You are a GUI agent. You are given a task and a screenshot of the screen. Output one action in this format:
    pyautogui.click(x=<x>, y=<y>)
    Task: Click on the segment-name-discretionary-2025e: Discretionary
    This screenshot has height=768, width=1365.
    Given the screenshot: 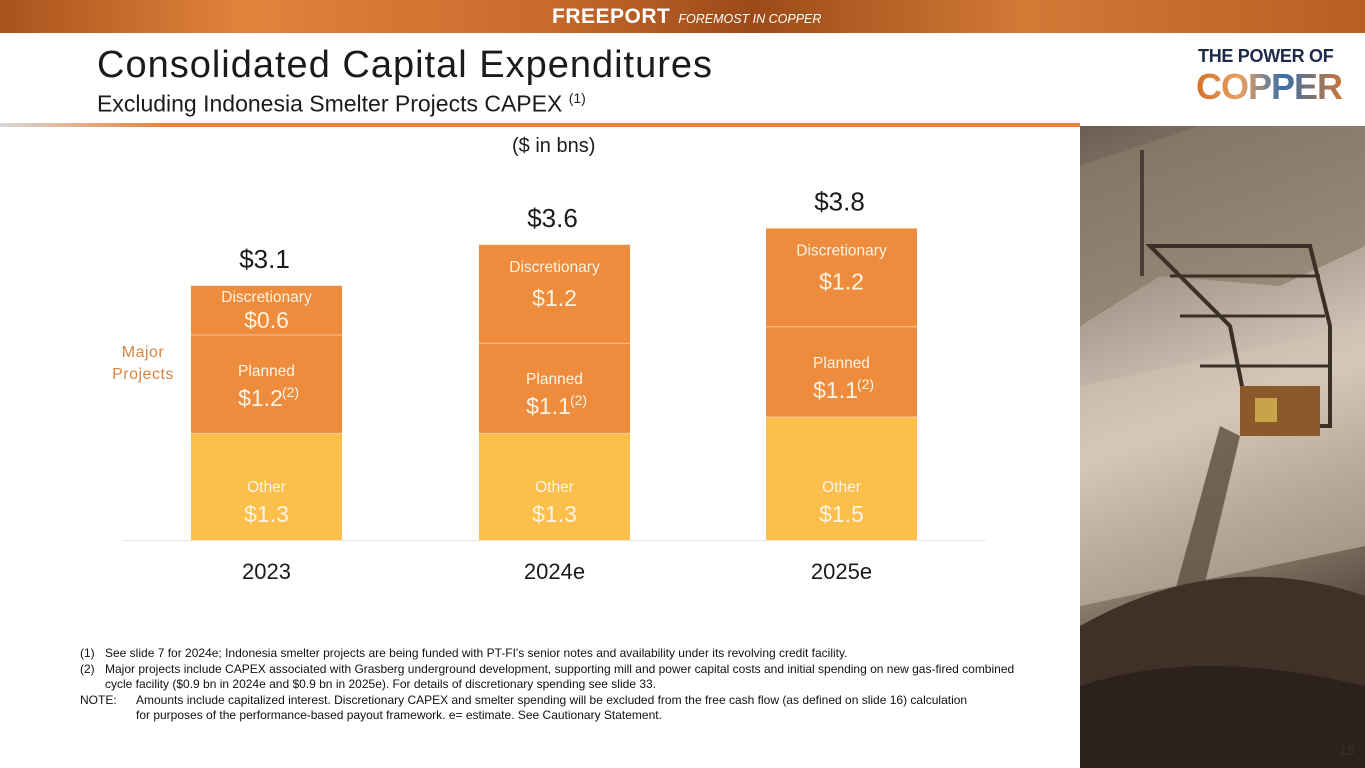 What is the action you would take?
    pyautogui.click(x=841, y=250)
    